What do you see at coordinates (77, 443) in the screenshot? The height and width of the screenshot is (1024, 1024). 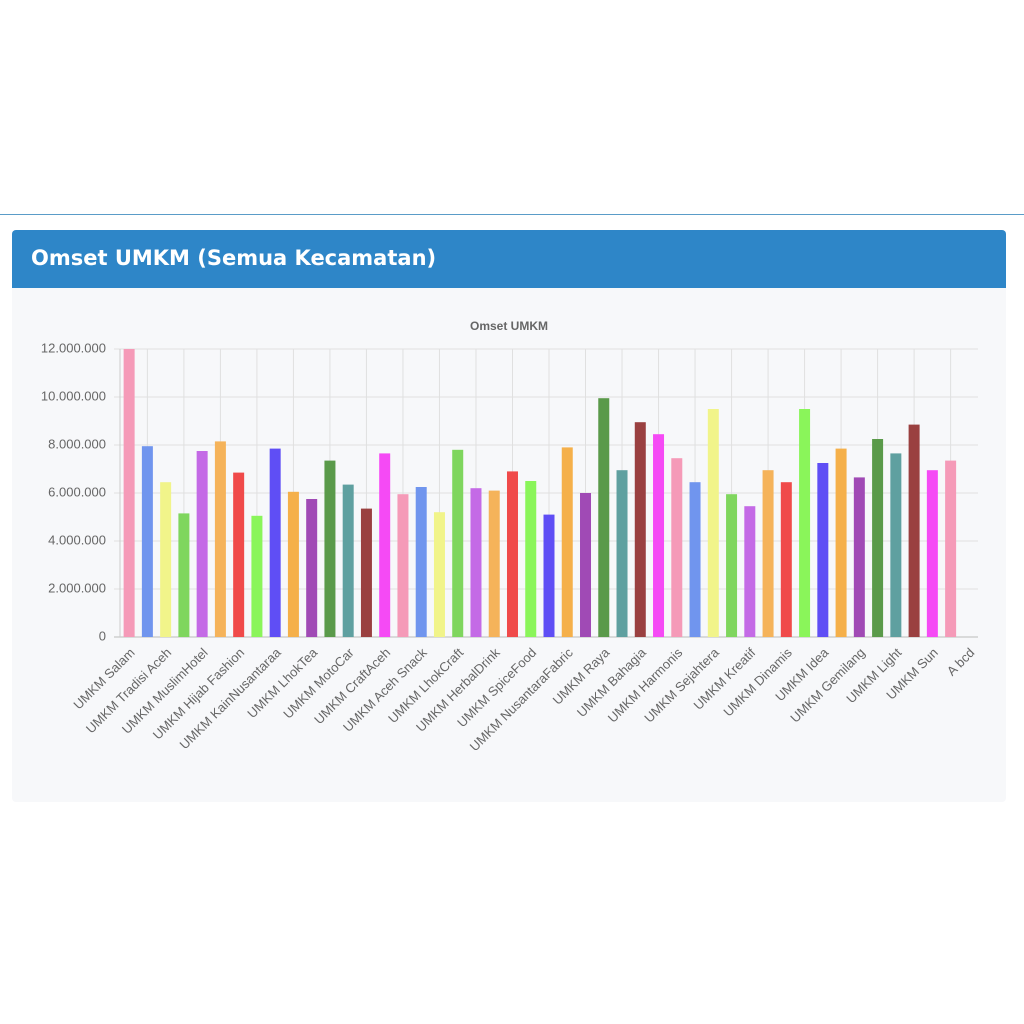 I see `y-tick-label: 8.000.000` at bounding box center [77, 443].